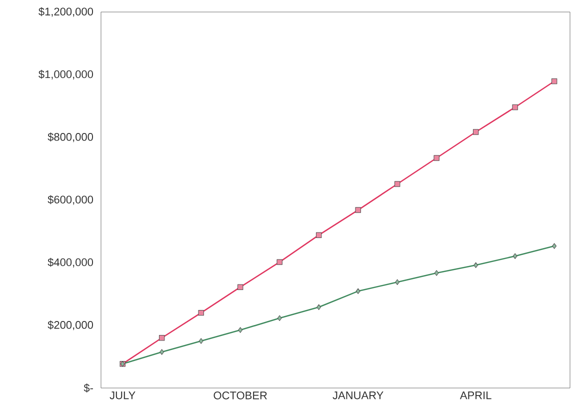  What do you see at coordinates (71, 325) in the screenshot?
I see `y-tick-label: $200,000` at bounding box center [71, 325].